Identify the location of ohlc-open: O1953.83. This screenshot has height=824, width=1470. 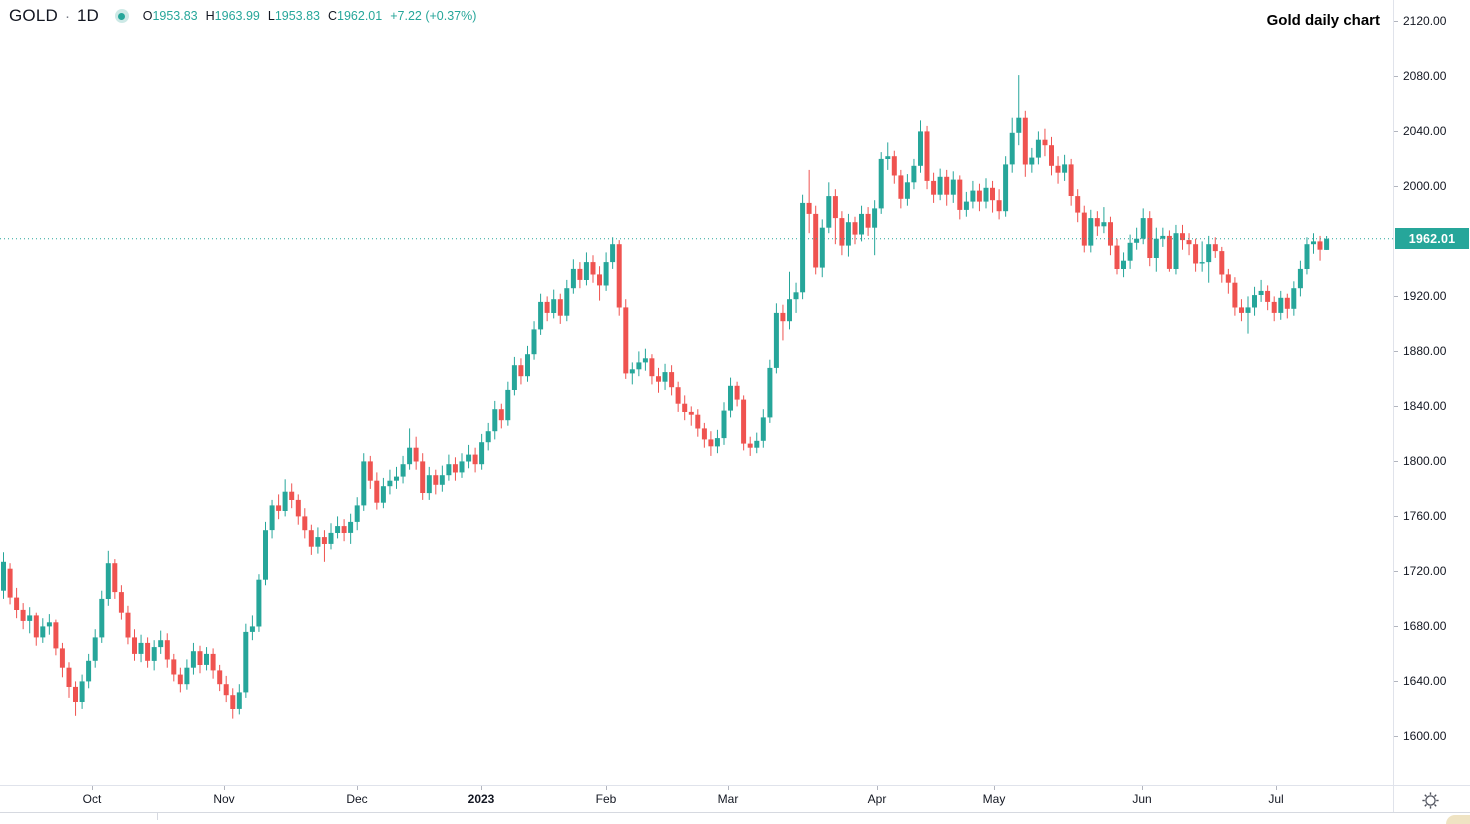
(170, 16).